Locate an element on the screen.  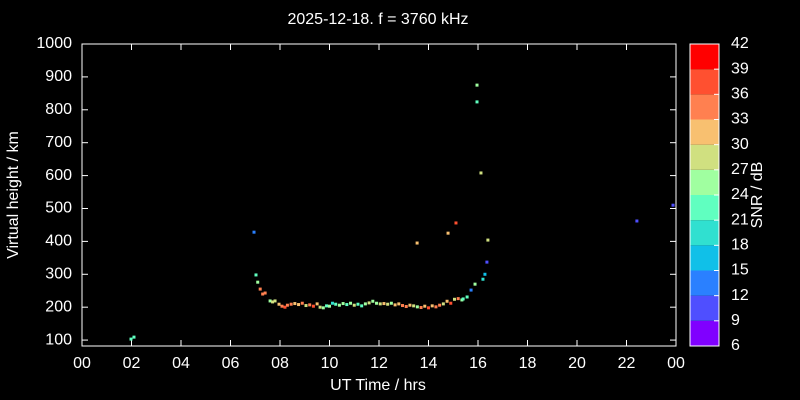
colorbar-tick-label: 15 is located at coordinates (740, 270).